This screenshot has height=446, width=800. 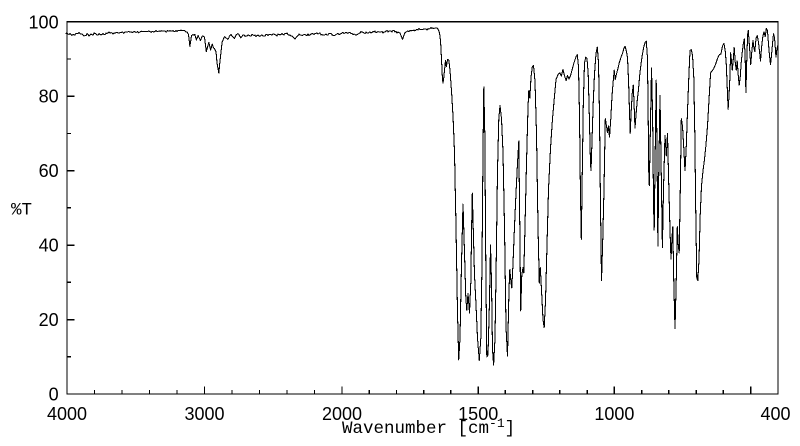 What do you see at coordinates (342, 414) in the screenshot?
I see `svg-text: 2000` at bounding box center [342, 414].